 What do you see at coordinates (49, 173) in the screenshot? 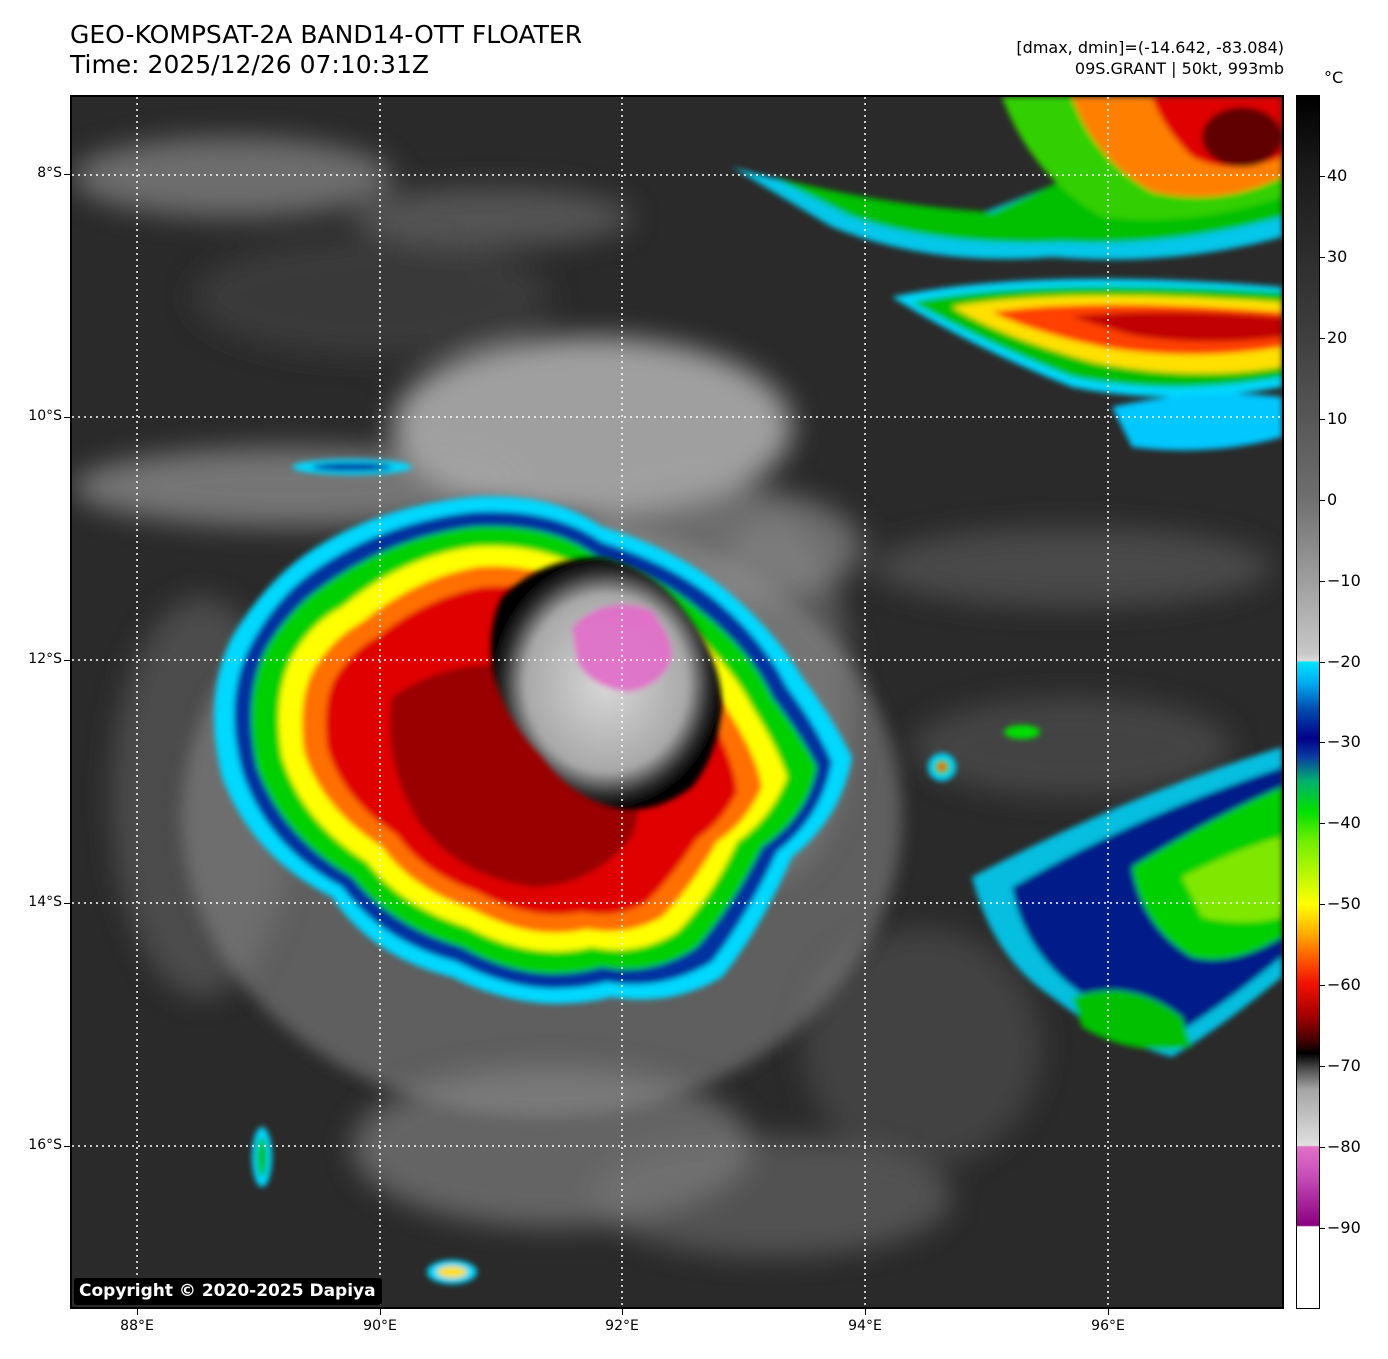
I see `lat-label-8s: 8°S` at bounding box center [49, 173].